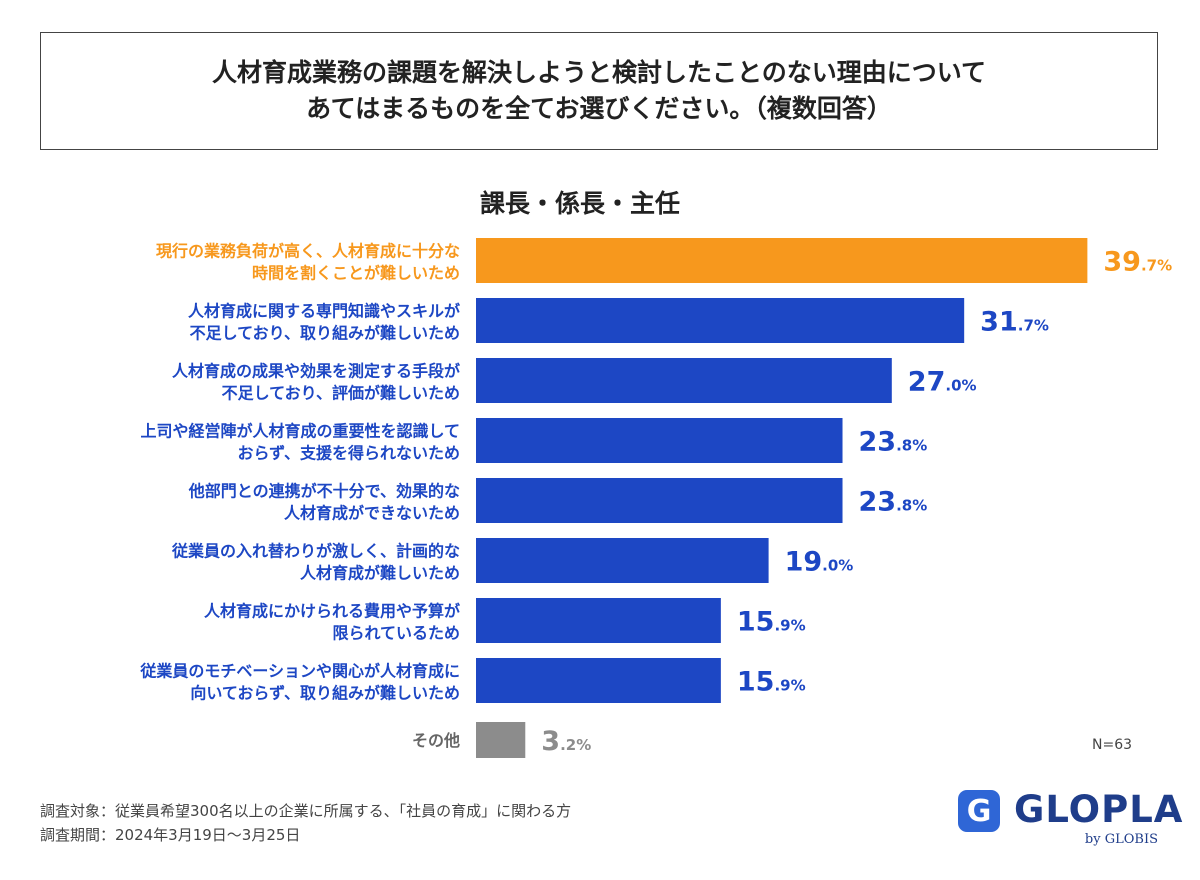  Describe the element at coordinates (315, 551) in the screenshot. I see `category-label-5-line-0: 従業員の入れ替わりが激しく、計画的な` at that location.